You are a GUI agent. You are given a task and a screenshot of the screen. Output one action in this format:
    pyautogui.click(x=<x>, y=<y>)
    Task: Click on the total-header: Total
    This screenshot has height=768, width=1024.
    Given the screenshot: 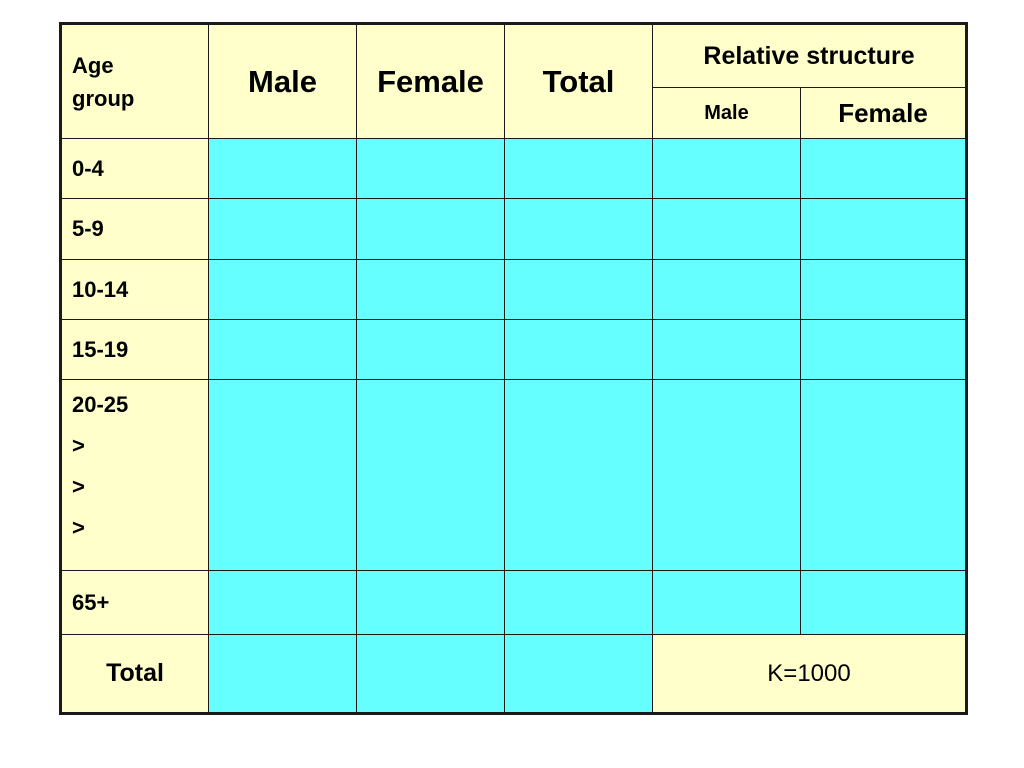 What is the action you would take?
    pyautogui.click(x=578, y=81)
    